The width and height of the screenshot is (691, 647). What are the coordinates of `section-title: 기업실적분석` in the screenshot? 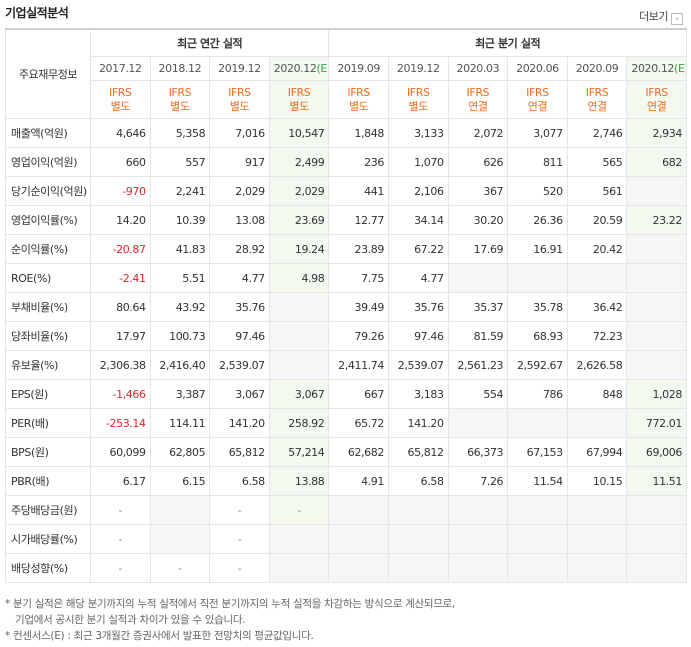 It's located at (37, 13).